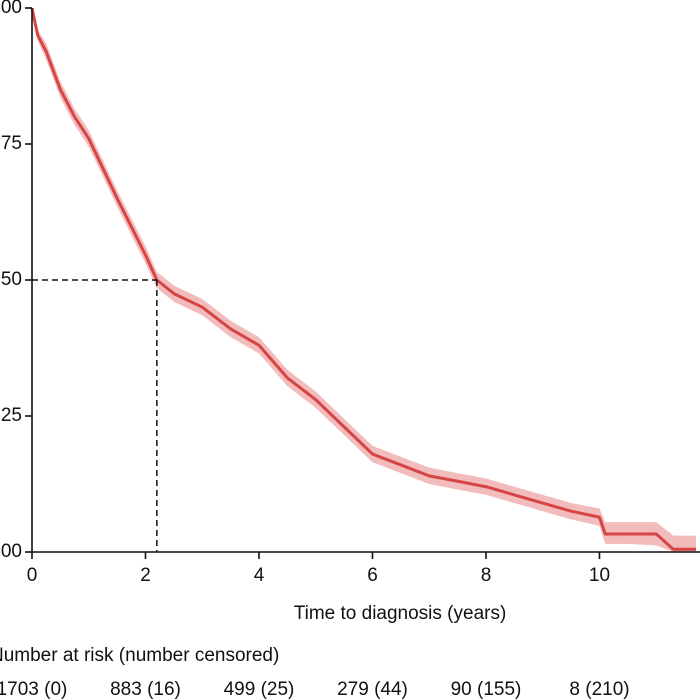 The width and height of the screenshot is (700, 700). I want to click on risk-value: 8 (210), so click(599, 689).